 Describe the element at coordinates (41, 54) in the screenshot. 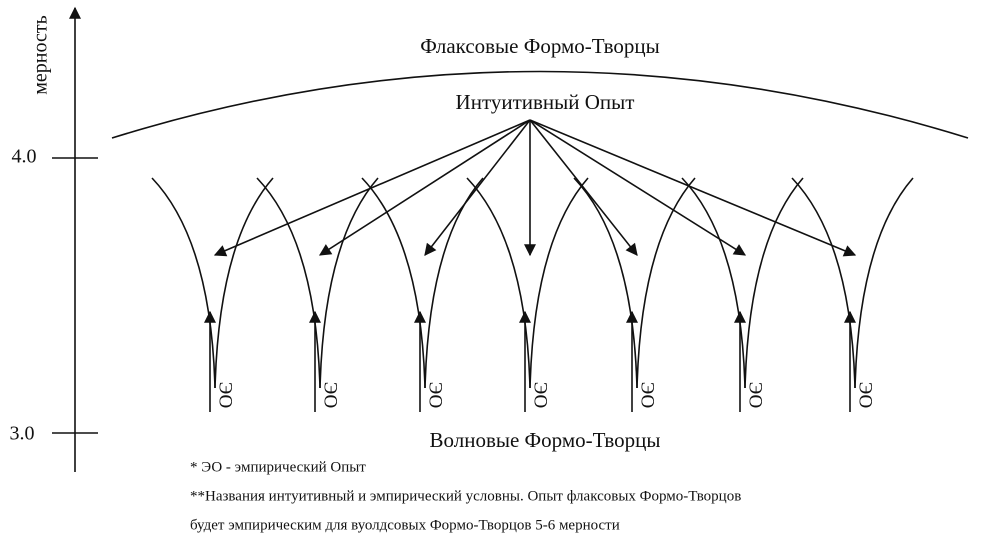

I see `axis-label: мерность` at that location.